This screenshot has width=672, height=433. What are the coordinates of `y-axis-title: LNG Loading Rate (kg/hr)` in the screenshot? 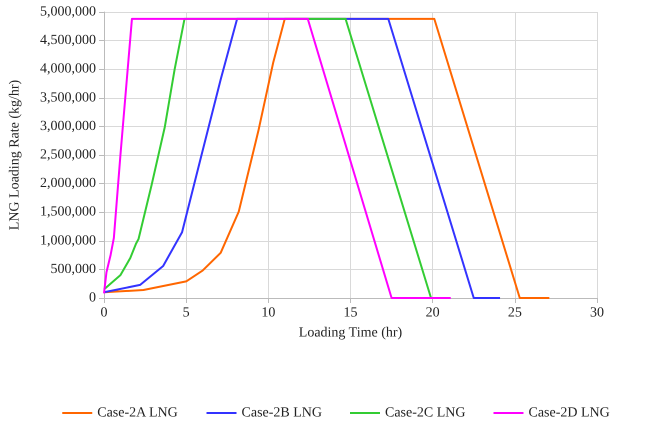 It's located at (15, 154).